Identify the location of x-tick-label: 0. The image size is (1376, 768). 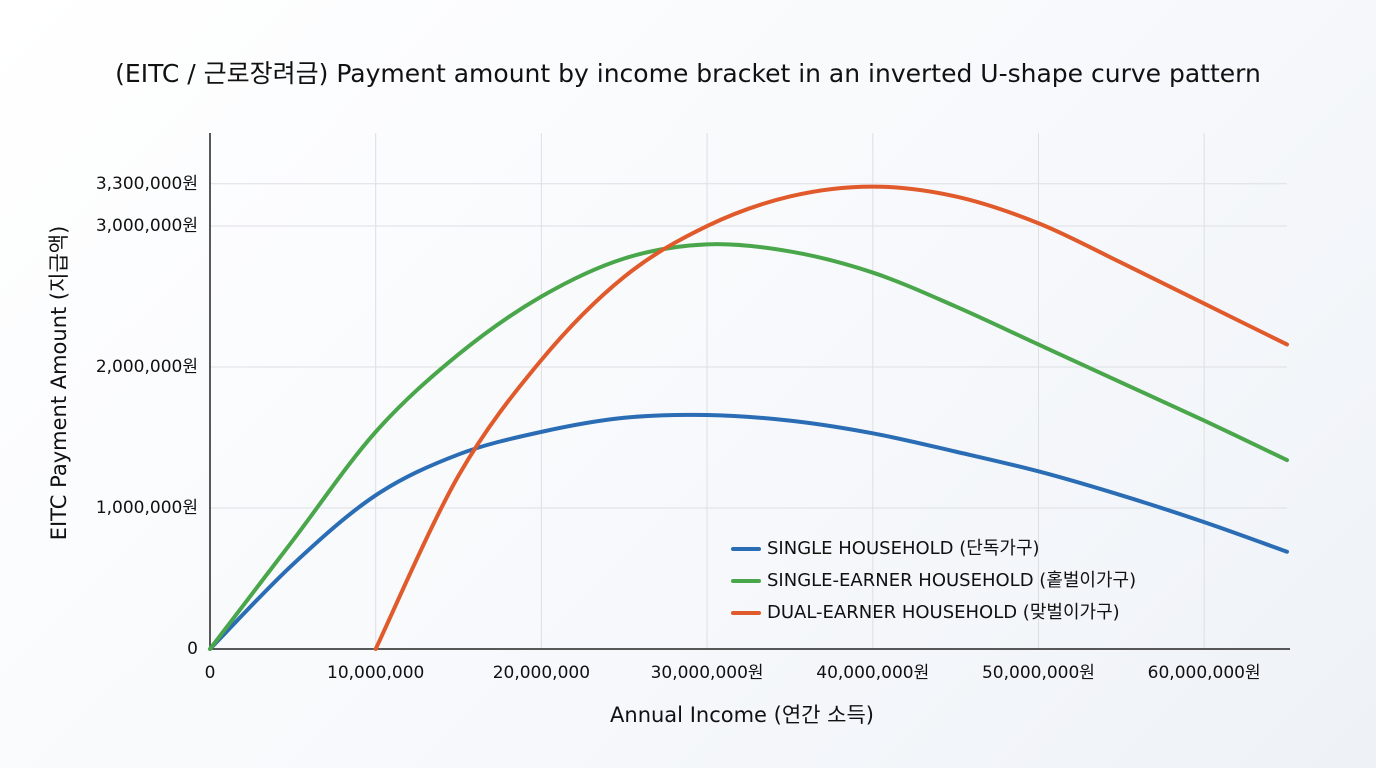
(210, 673).